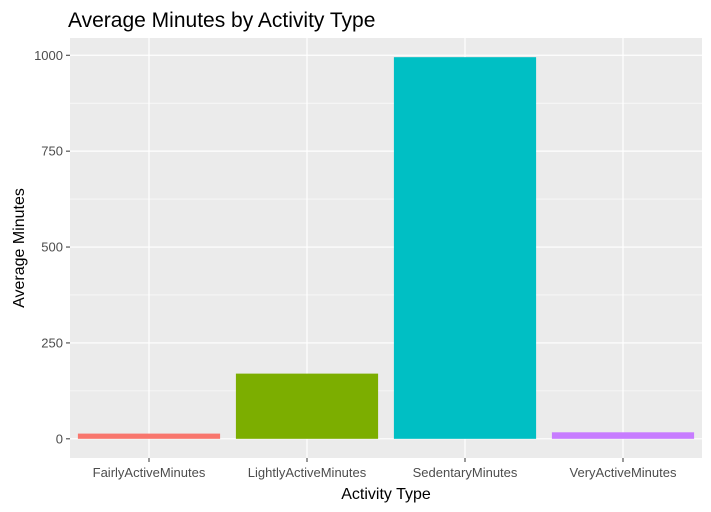 Image resolution: width=711 pixels, height=512 pixels. What do you see at coordinates (52, 342) in the screenshot?
I see `y-tick-label: 250` at bounding box center [52, 342].